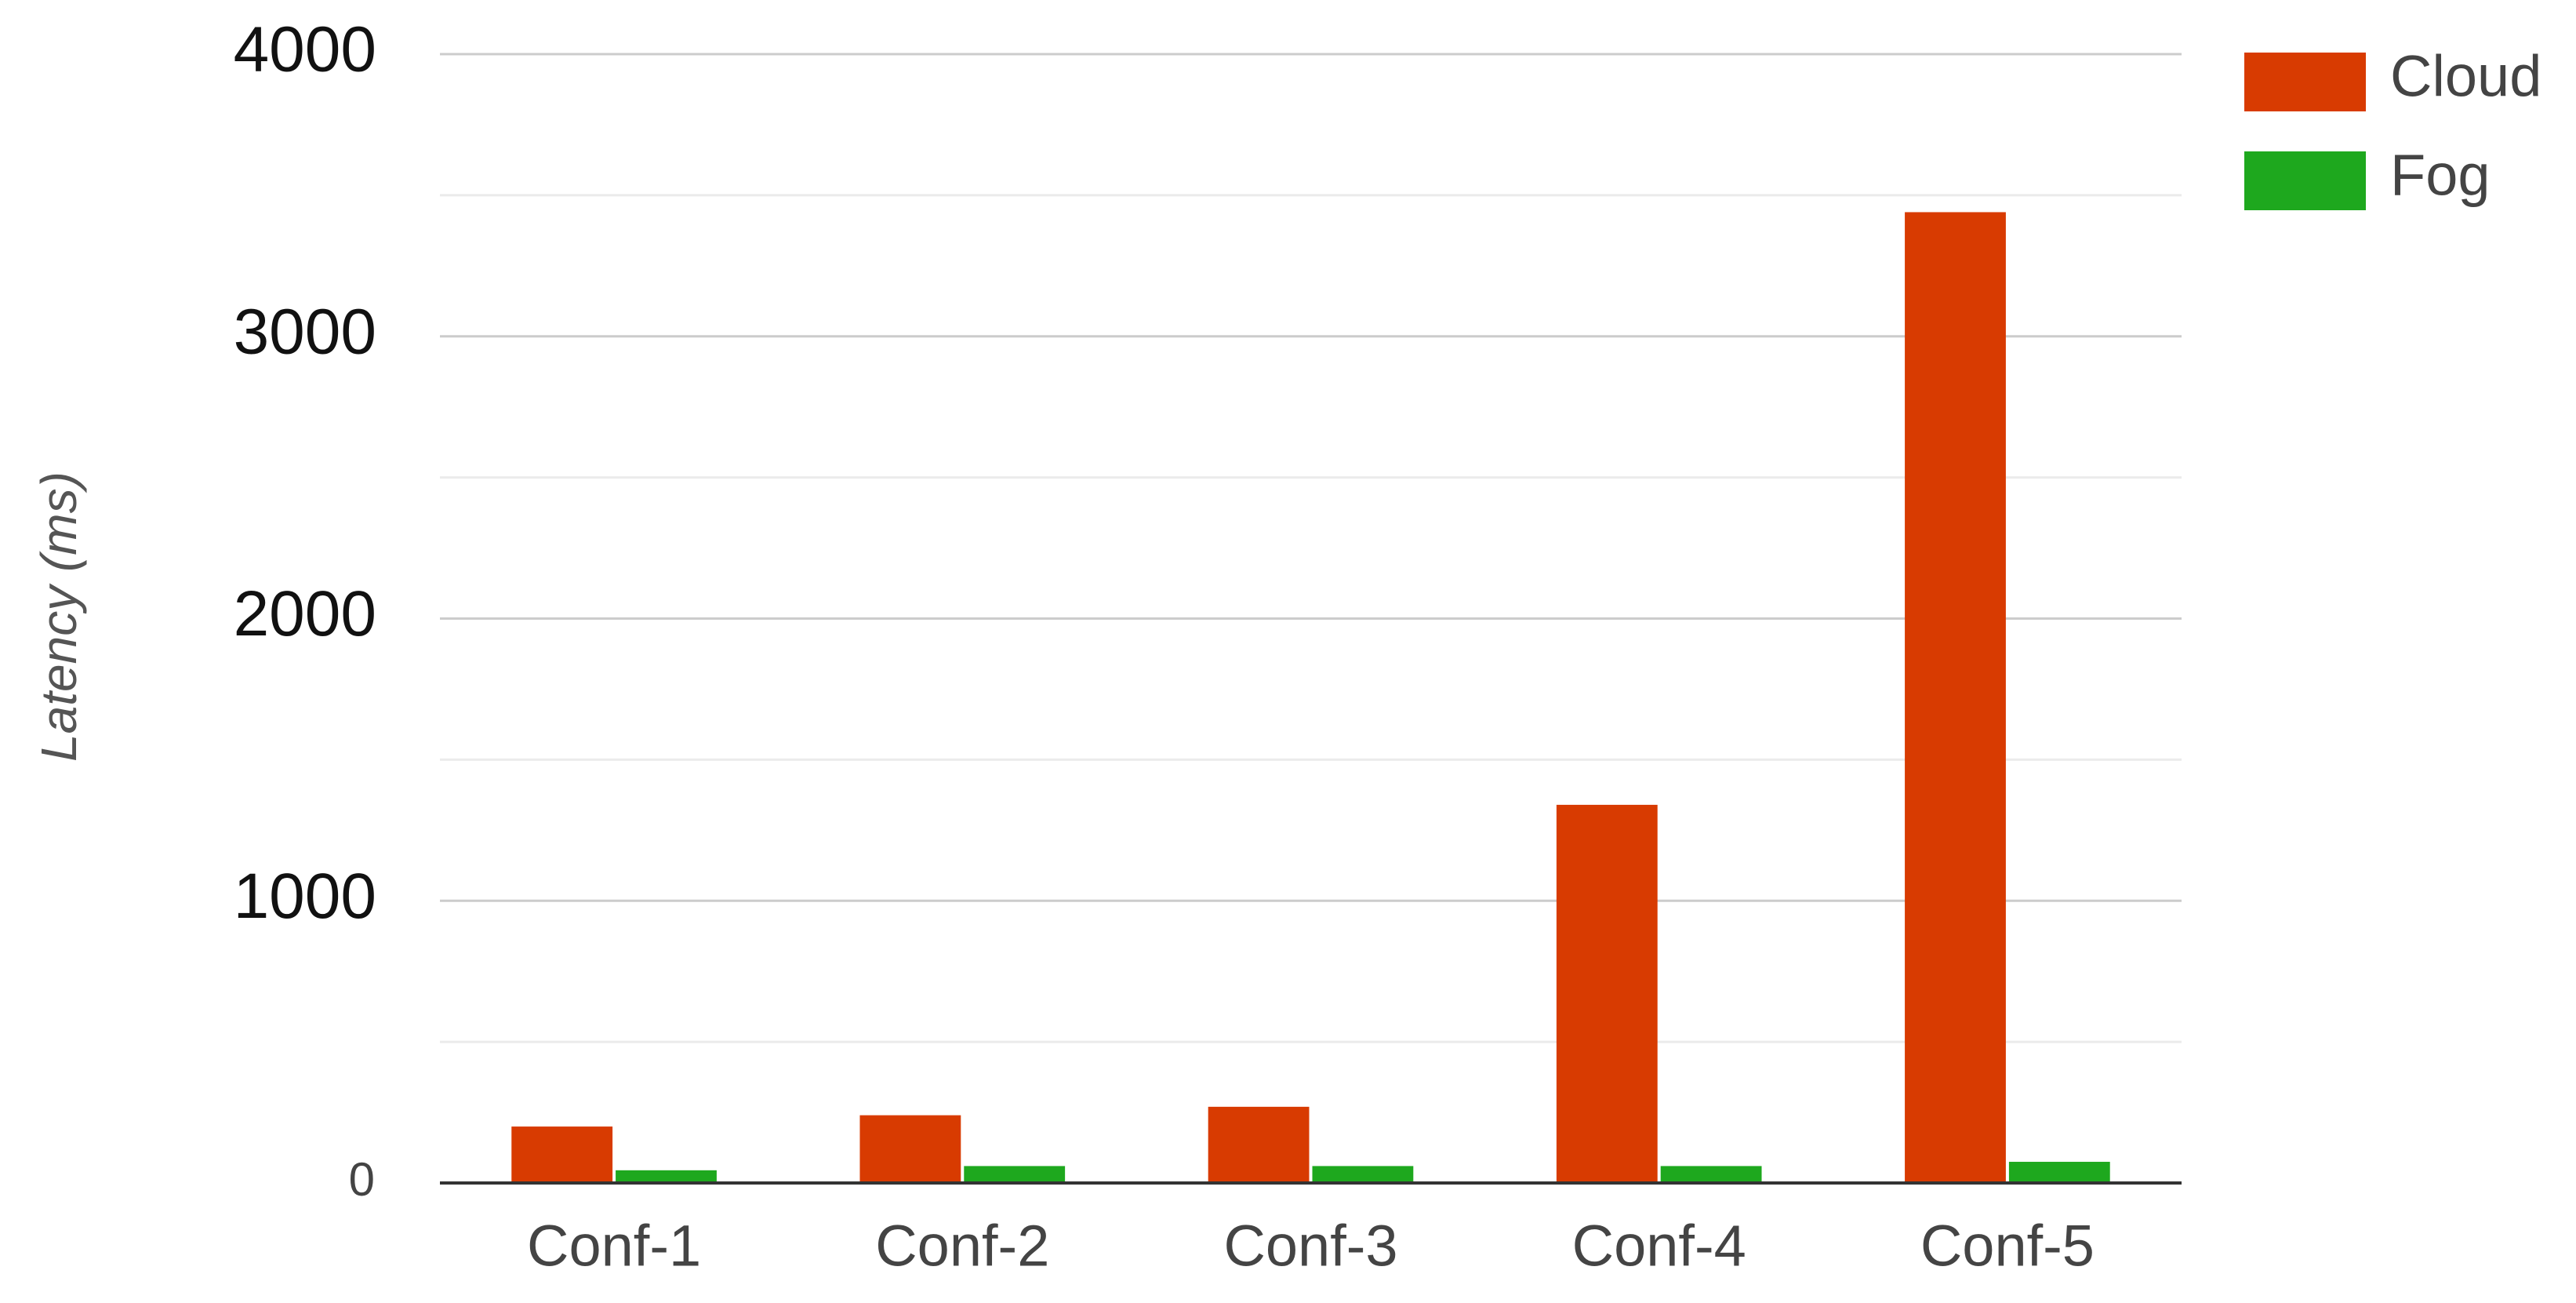  What do you see at coordinates (59, 616) in the screenshot?
I see `y-axis-label: Latency (ms)` at bounding box center [59, 616].